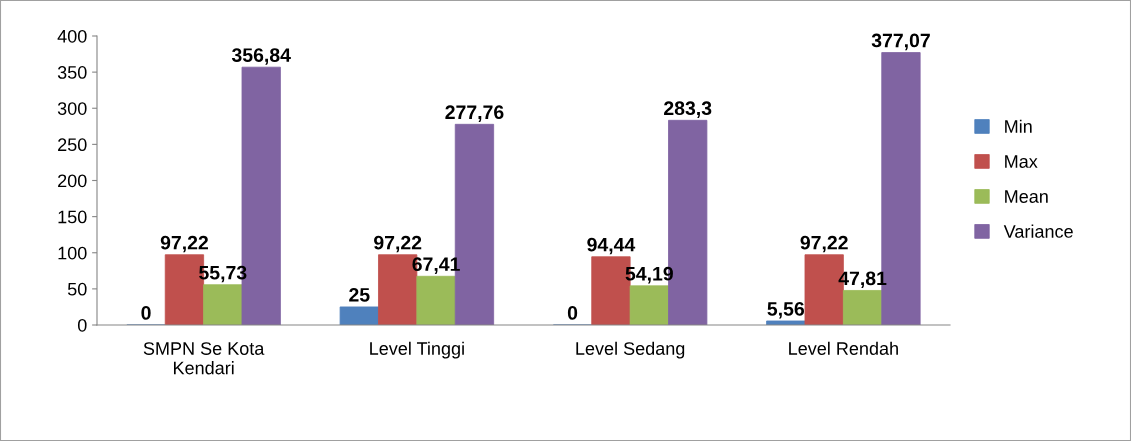 The image size is (1131, 441). What do you see at coordinates (900, 42) in the screenshot?
I see `data-label: 377,07` at bounding box center [900, 42].